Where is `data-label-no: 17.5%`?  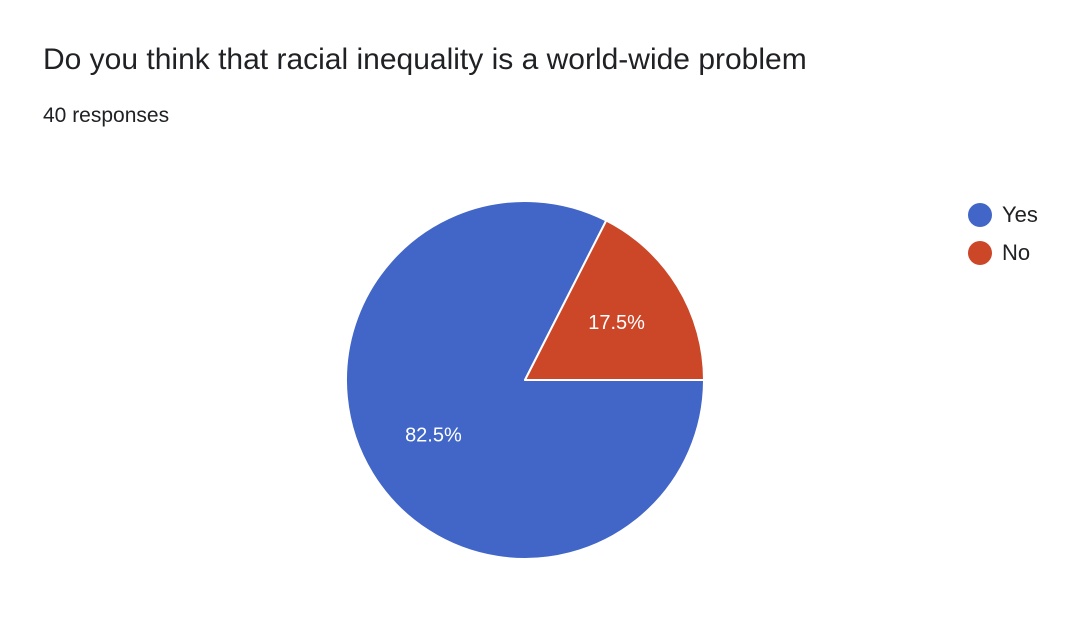 data-label-no: 17.5% is located at coordinates (616, 323).